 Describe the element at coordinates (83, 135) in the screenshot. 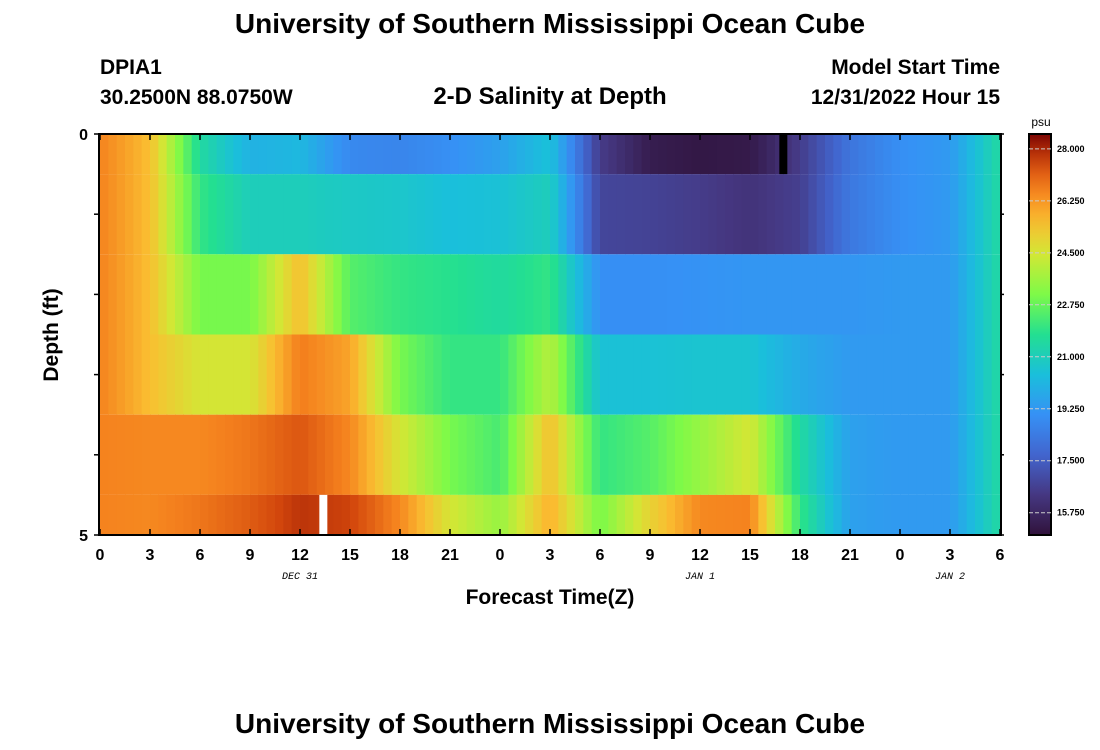

I see `y-tick-label: 0` at that location.